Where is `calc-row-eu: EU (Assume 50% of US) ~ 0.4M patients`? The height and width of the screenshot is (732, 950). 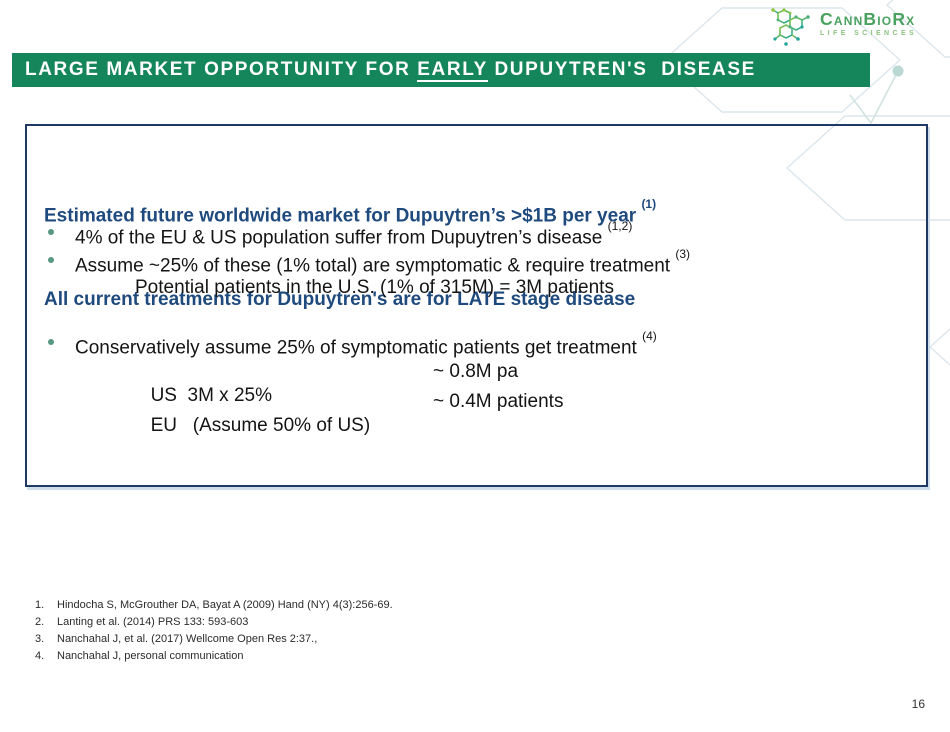
calc-row-eu: EU (Assume 50% of US) ~ 0.4M patients is located at coordinates (352, 426).